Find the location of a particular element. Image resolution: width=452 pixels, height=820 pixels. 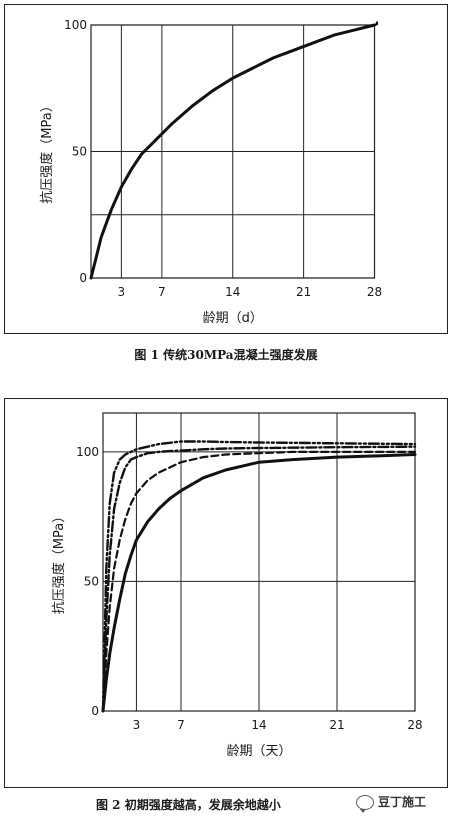

chart-1-caption: 图 1 传统30MPa混凝土强度发展 is located at coordinates (226, 355).